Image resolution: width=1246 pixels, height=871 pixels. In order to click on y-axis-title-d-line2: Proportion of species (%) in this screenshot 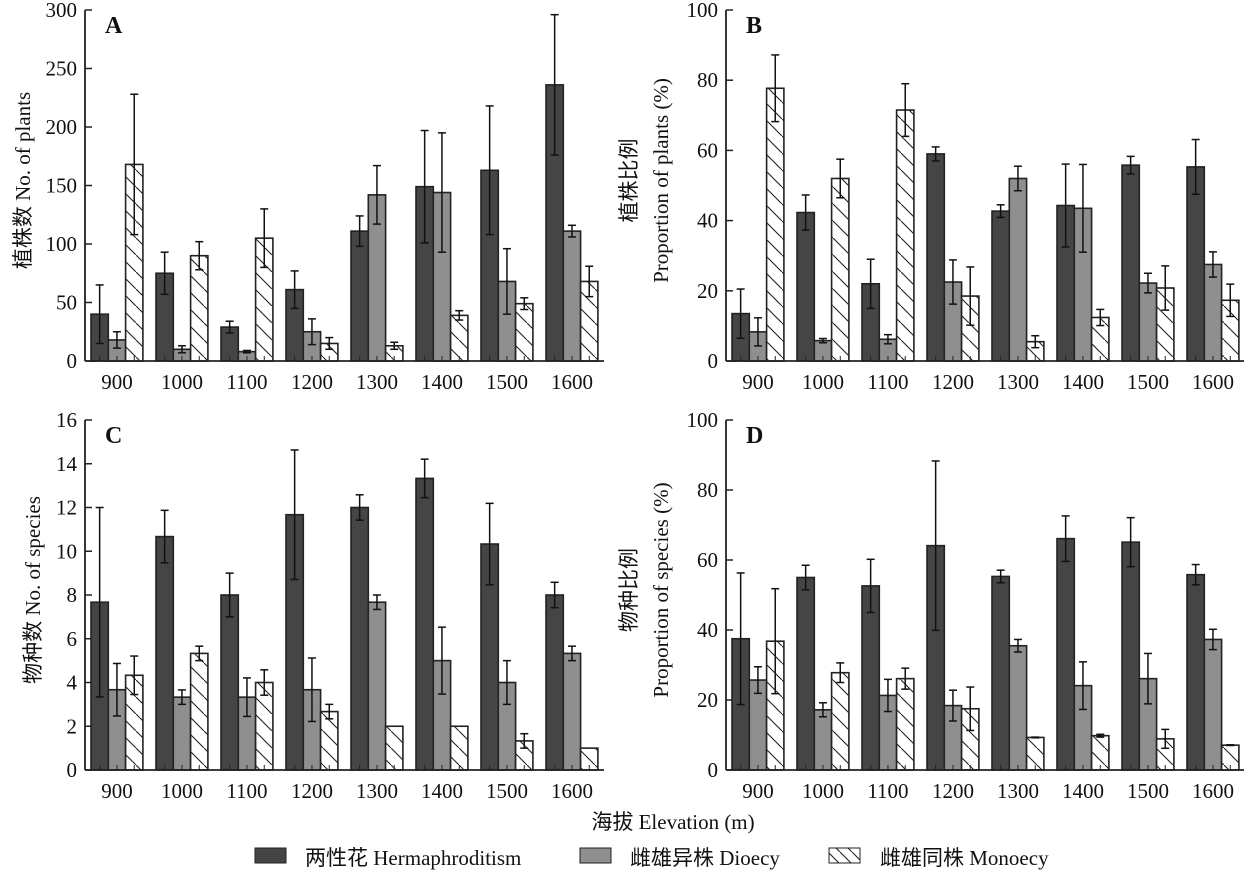, I will do `click(661, 589)`.